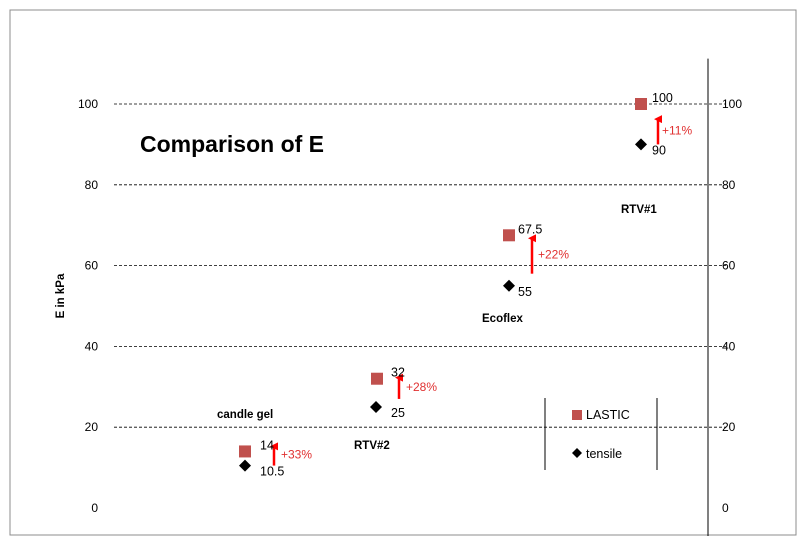 The width and height of the screenshot is (800, 546). What do you see at coordinates (296, 454) in the screenshot?
I see `annotation-label-0: +33%` at bounding box center [296, 454].